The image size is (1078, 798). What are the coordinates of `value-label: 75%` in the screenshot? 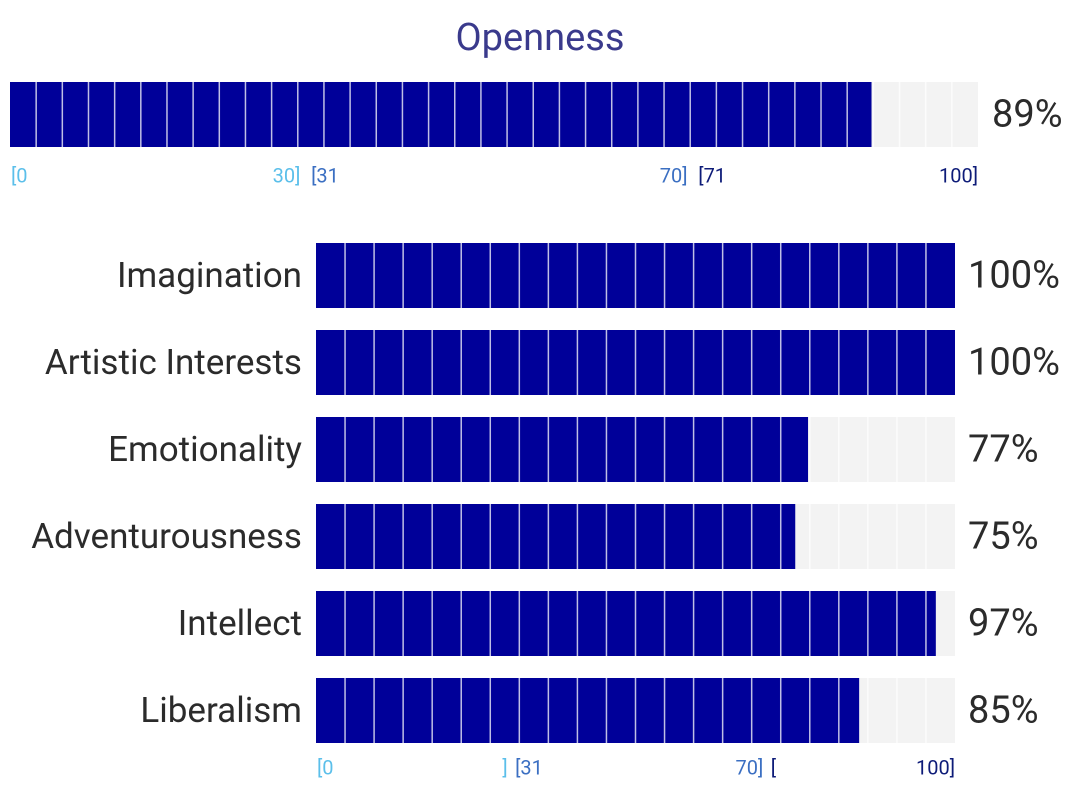 It's located at (1003, 537).